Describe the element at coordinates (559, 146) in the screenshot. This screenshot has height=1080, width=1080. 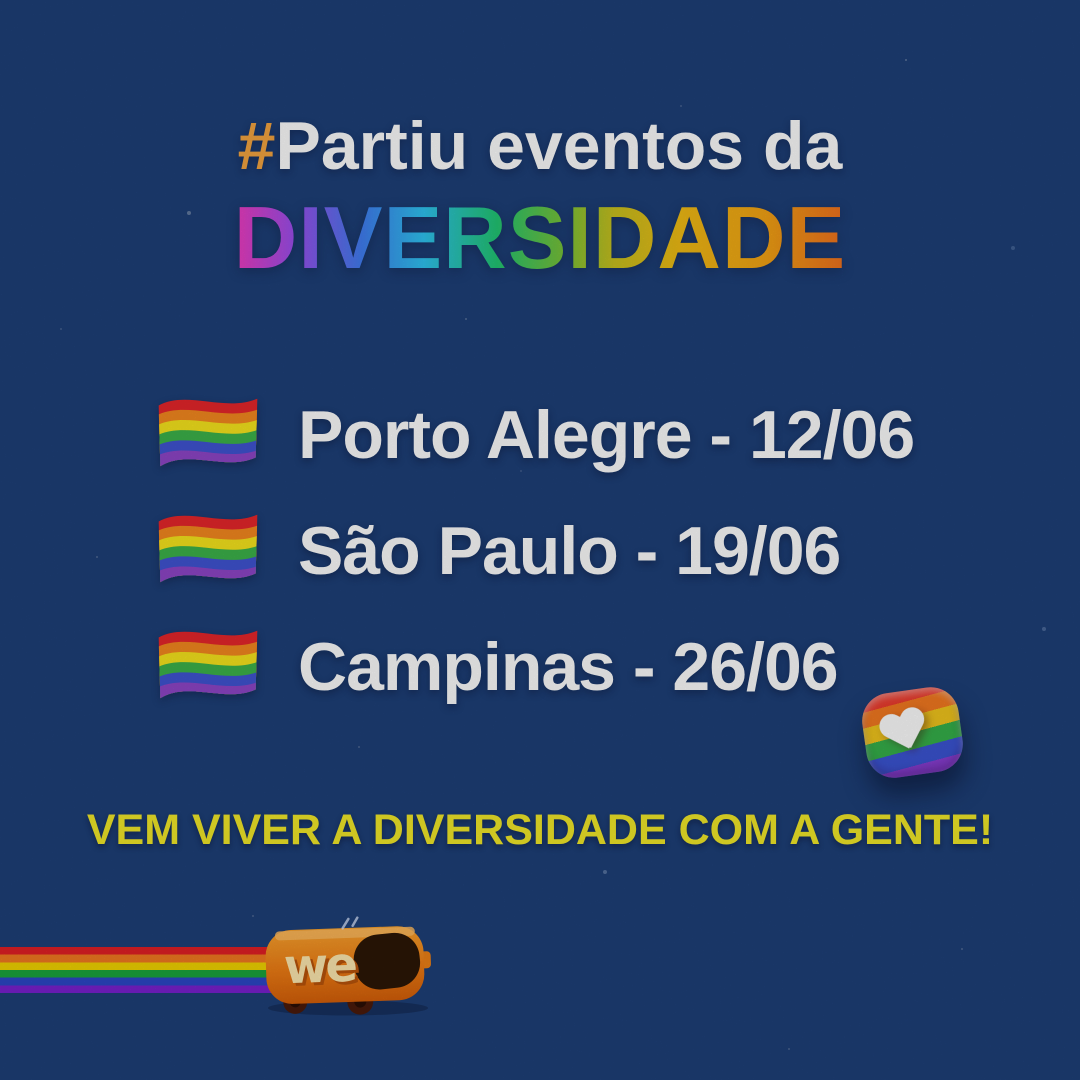
I see `title-line1-text: Partiu eventos da` at that location.